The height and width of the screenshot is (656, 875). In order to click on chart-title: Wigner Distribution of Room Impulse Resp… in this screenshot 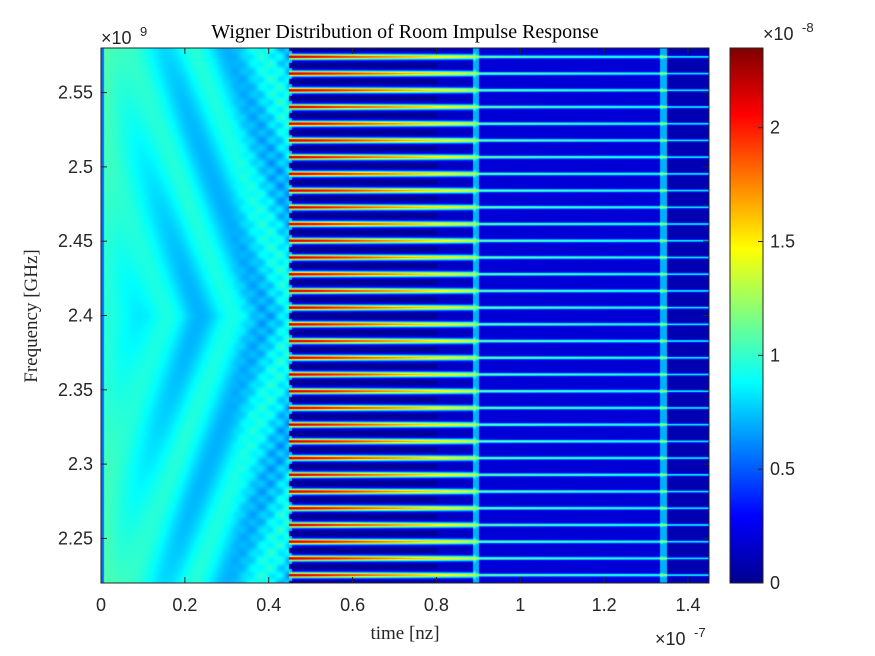, I will do `click(405, 32)`.